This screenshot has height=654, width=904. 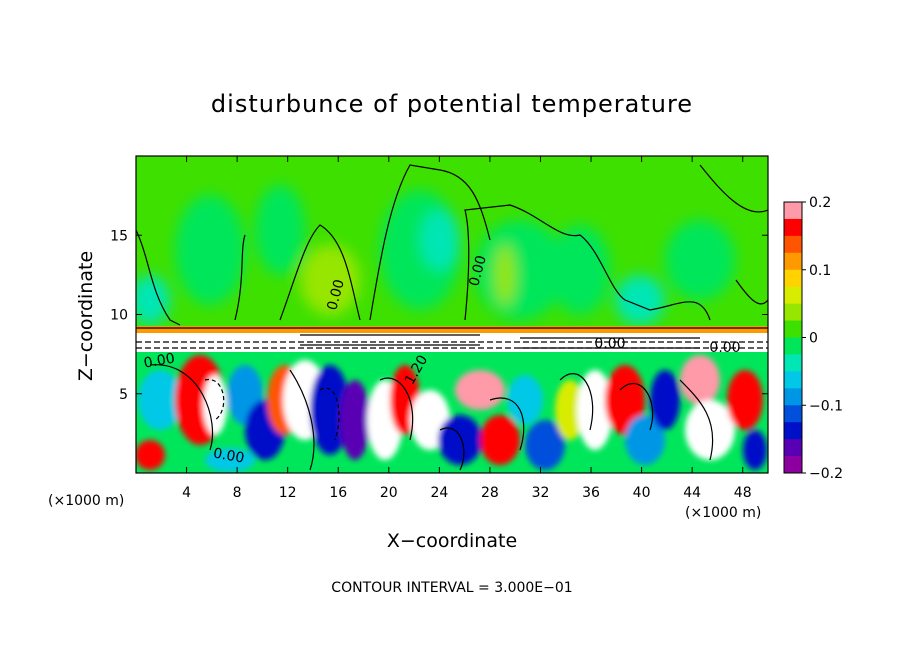 I want to click on x-tick-label: 4, so click(x=186, y=493).